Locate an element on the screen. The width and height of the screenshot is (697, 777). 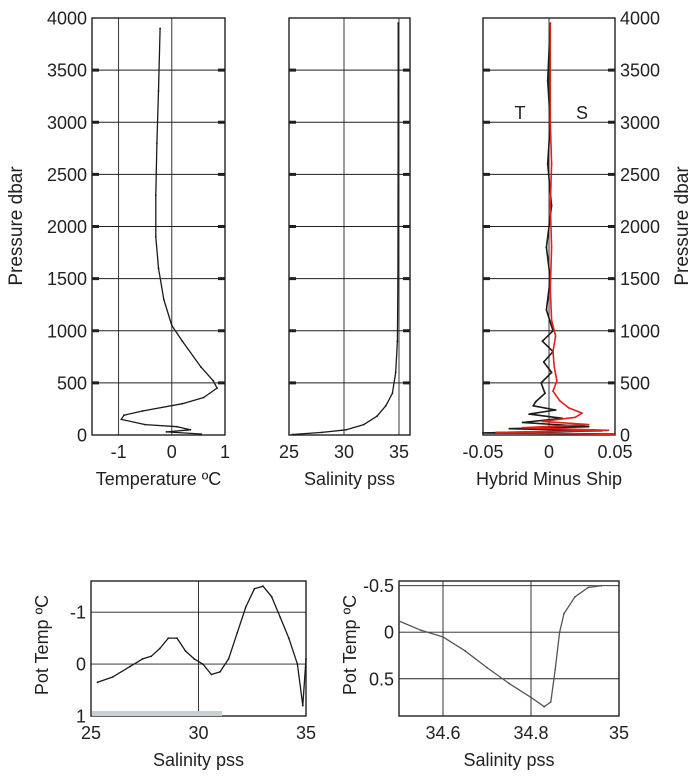
s-profile-label: S is located at coordinates (582, 113).